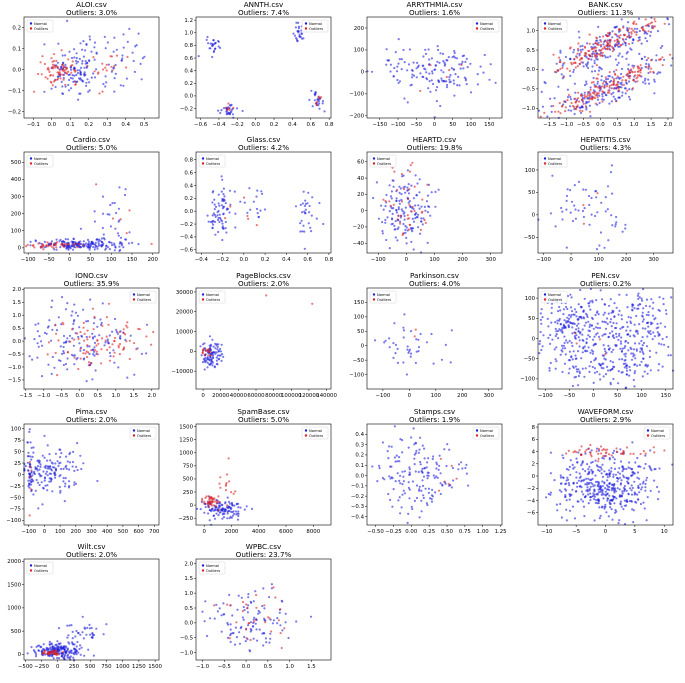  I want to click on y-tick-label: 0.0, so click(359, 476).